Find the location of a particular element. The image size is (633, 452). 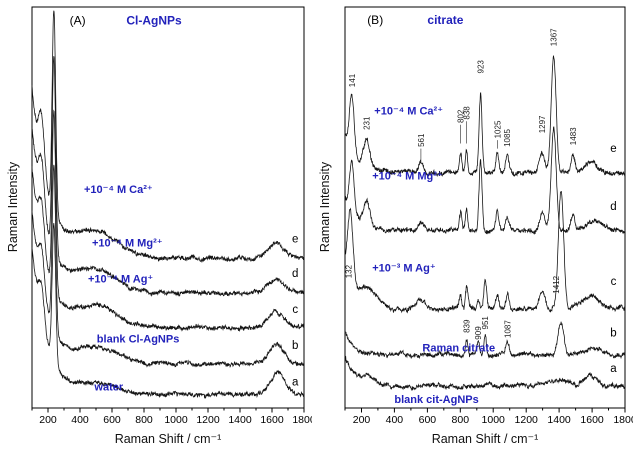

trace-label-c: +10⁻³ M Ag⁺ is located at coordinates (404, 269).